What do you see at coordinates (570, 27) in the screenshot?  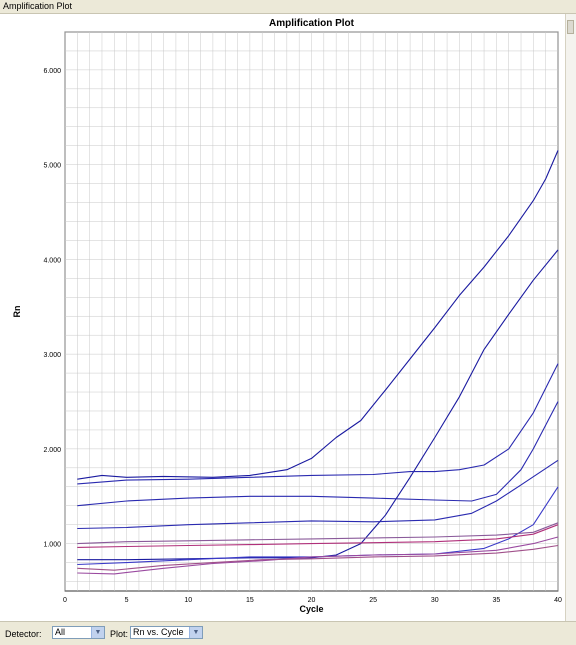 I see `scrollbar-thumb` at bounding box center [570, 27].